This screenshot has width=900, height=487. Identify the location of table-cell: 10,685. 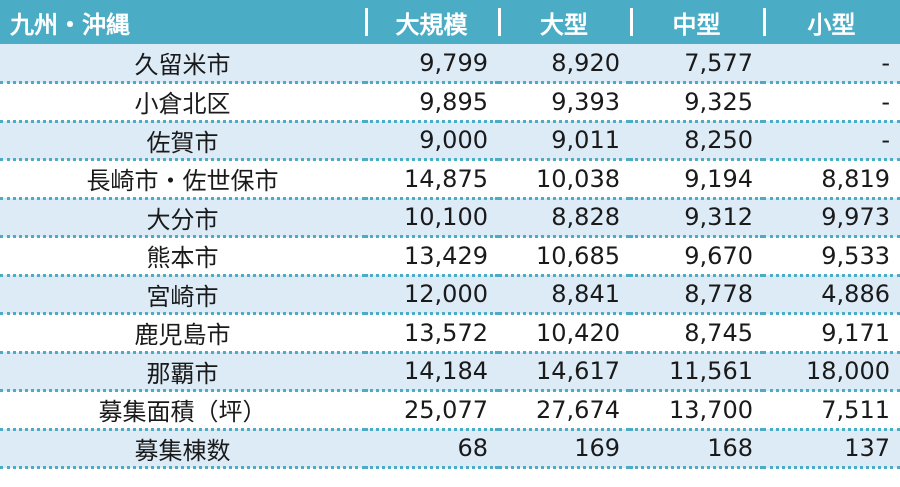
(564, 256).